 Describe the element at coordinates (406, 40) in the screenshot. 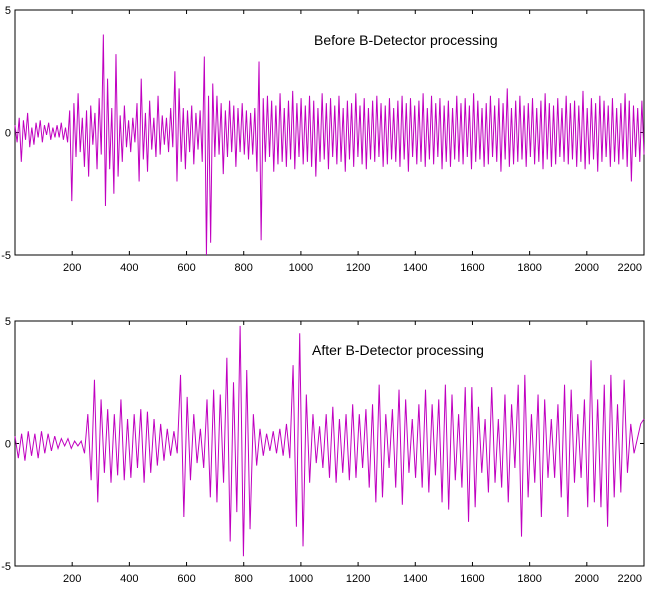

I see `annotation-top: Before B-Detector processing` at that location.